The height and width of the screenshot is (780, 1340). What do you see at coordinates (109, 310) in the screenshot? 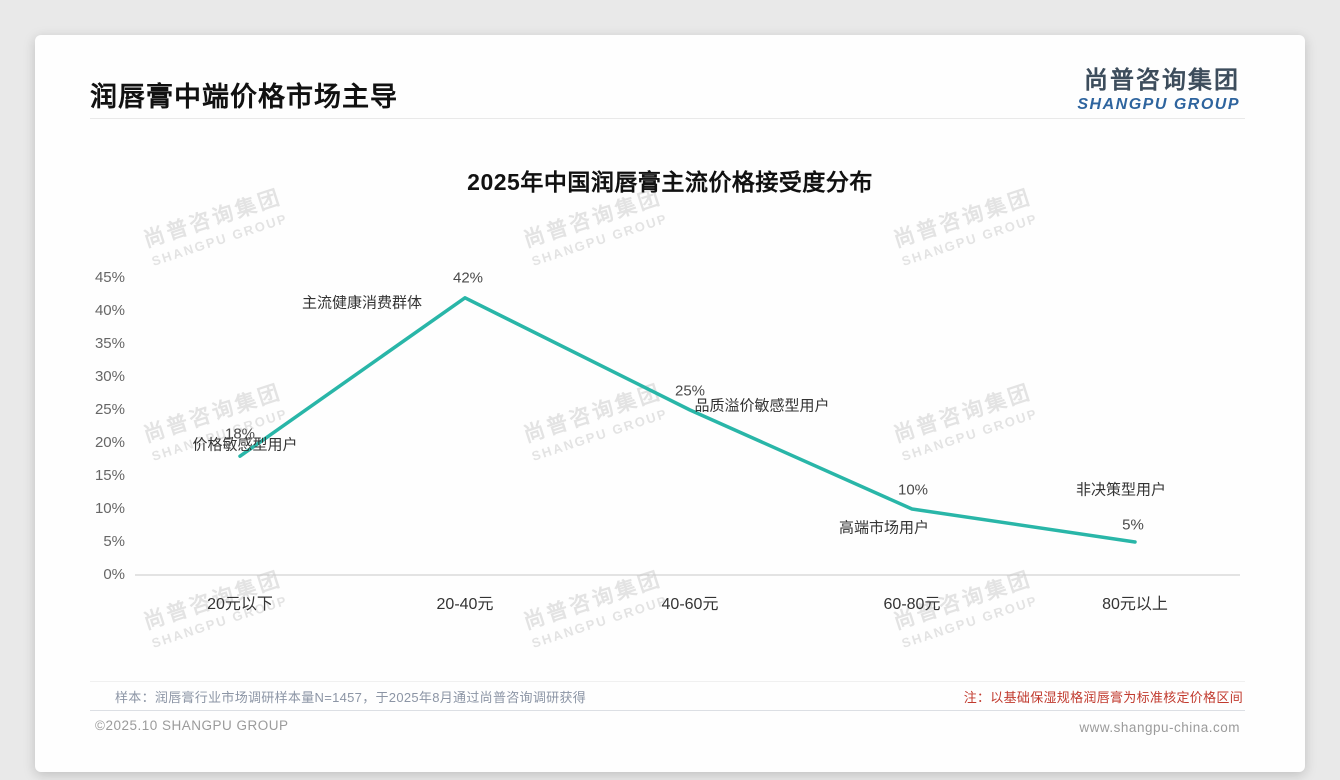
I see `y-axis-tick: 40%` at bounding box center [109, 310].